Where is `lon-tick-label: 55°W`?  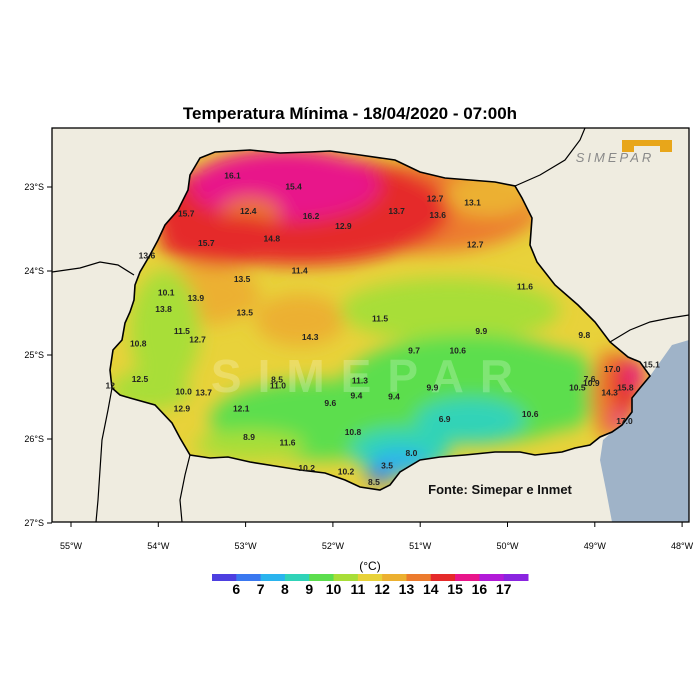
lon-tick-label: 55°W is located at coordinates (71, 546).